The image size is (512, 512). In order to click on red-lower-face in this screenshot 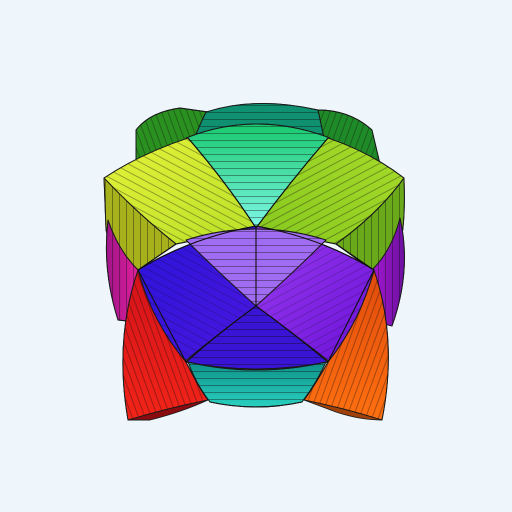, I will do `click(165, 345)`.